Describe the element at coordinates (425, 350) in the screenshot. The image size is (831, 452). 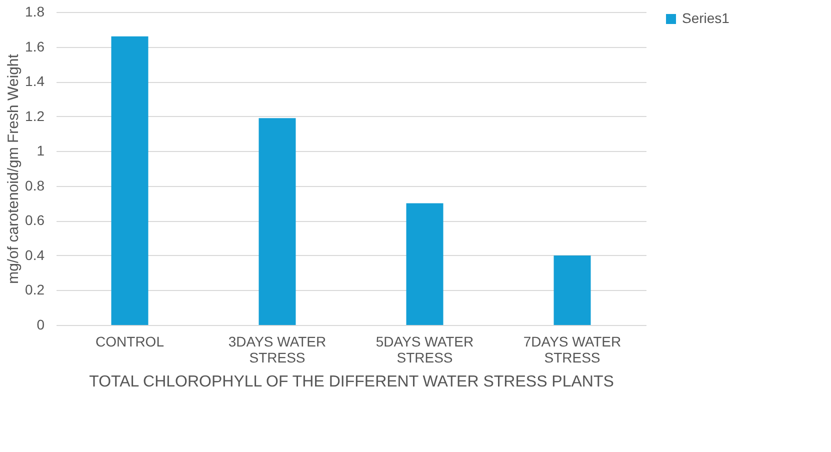
I see `x-tick-label: 5DAYS WATER STRESS` at that location.